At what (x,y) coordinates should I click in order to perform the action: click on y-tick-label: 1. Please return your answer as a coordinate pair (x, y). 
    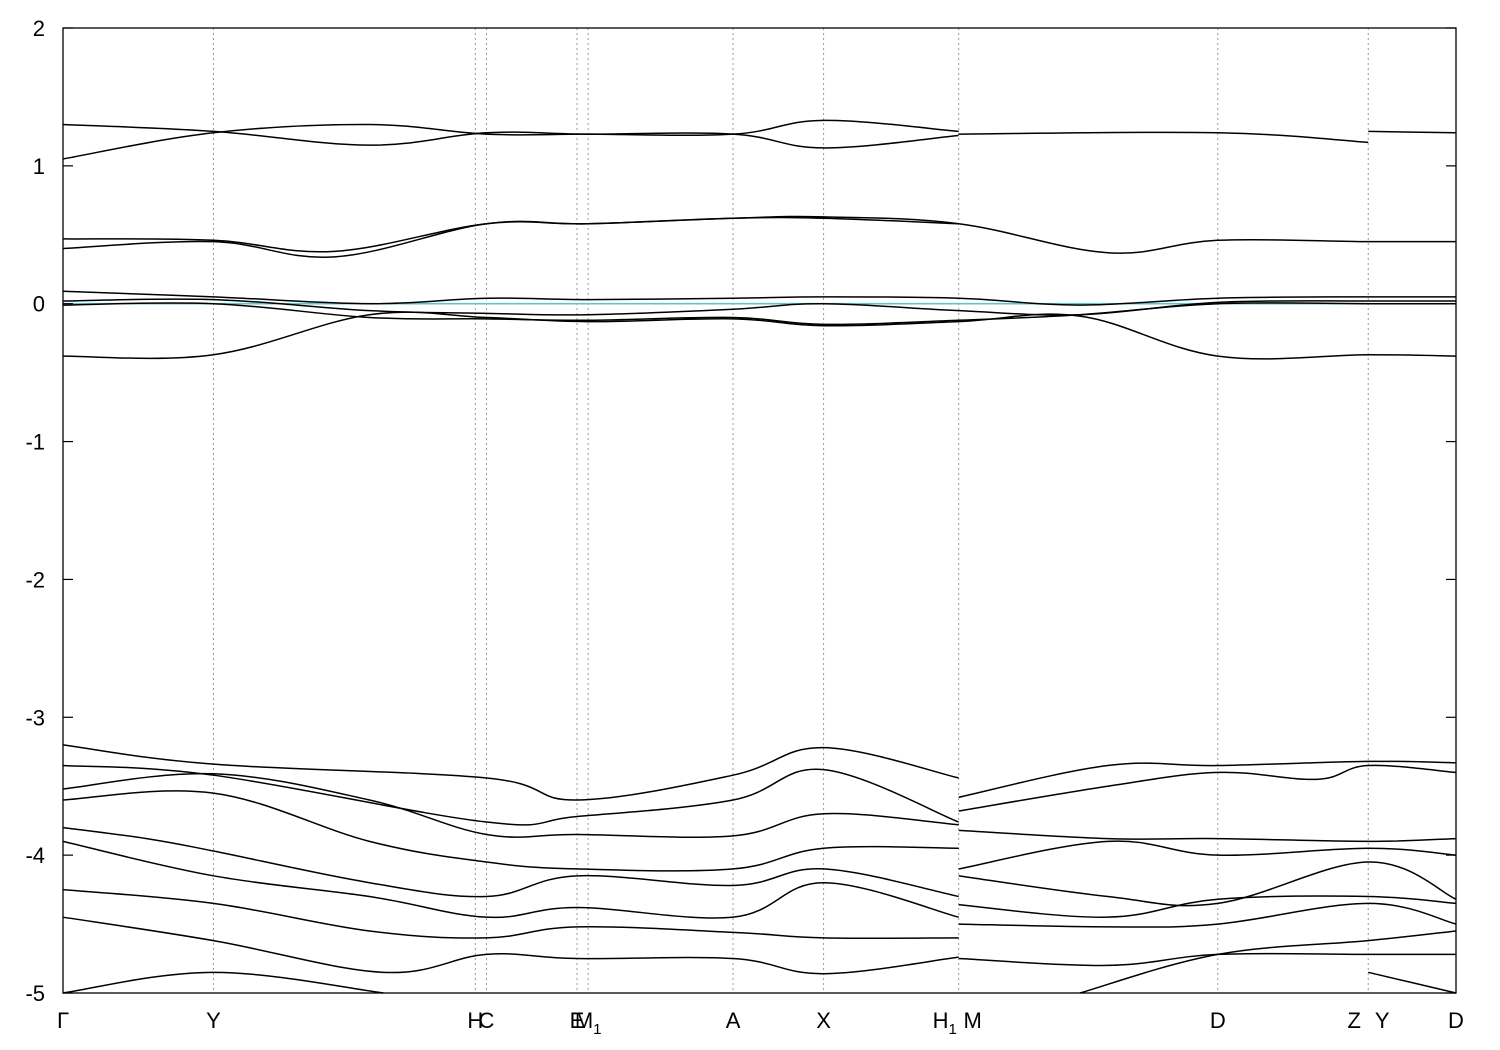
    Looking at the image, I should click on (39, 166).